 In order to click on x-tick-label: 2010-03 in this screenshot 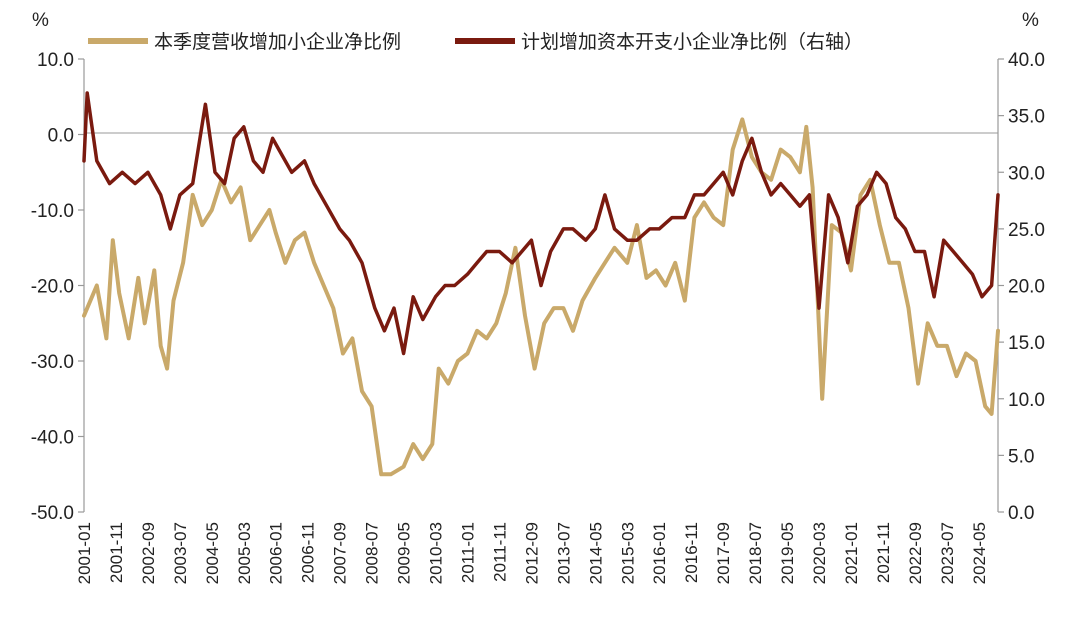, I will do `click(436, 553)`.